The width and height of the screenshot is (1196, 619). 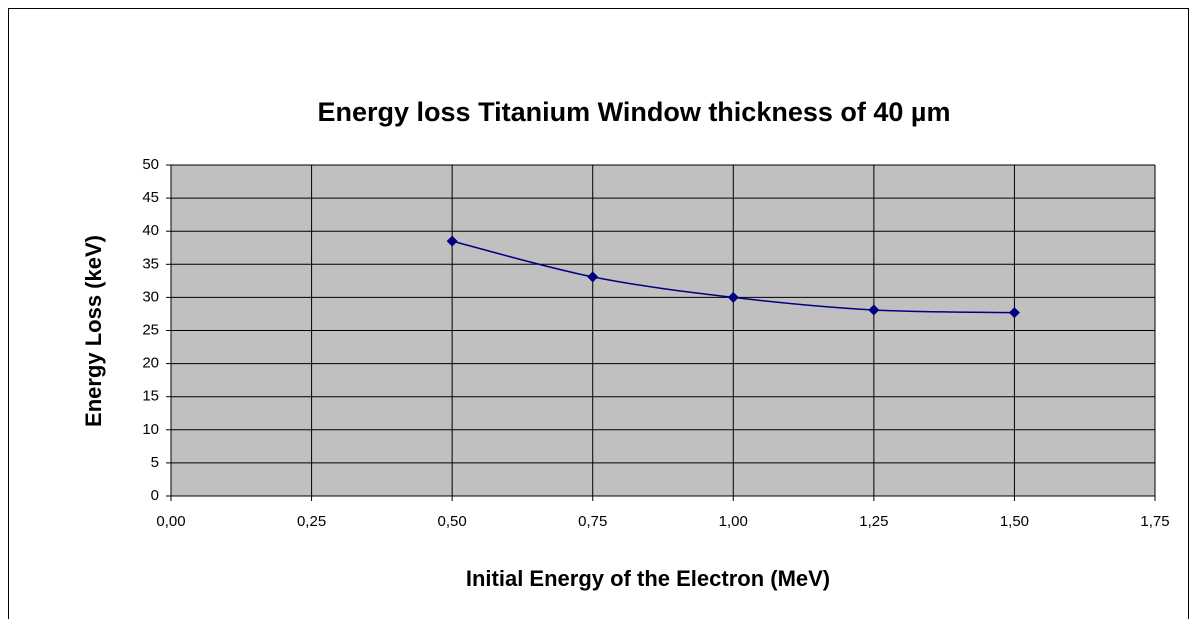 What do you see at coordinates (150, 363) in the screenshot?
I see `y-tick-label: 20` at bounding box center [150, 363].